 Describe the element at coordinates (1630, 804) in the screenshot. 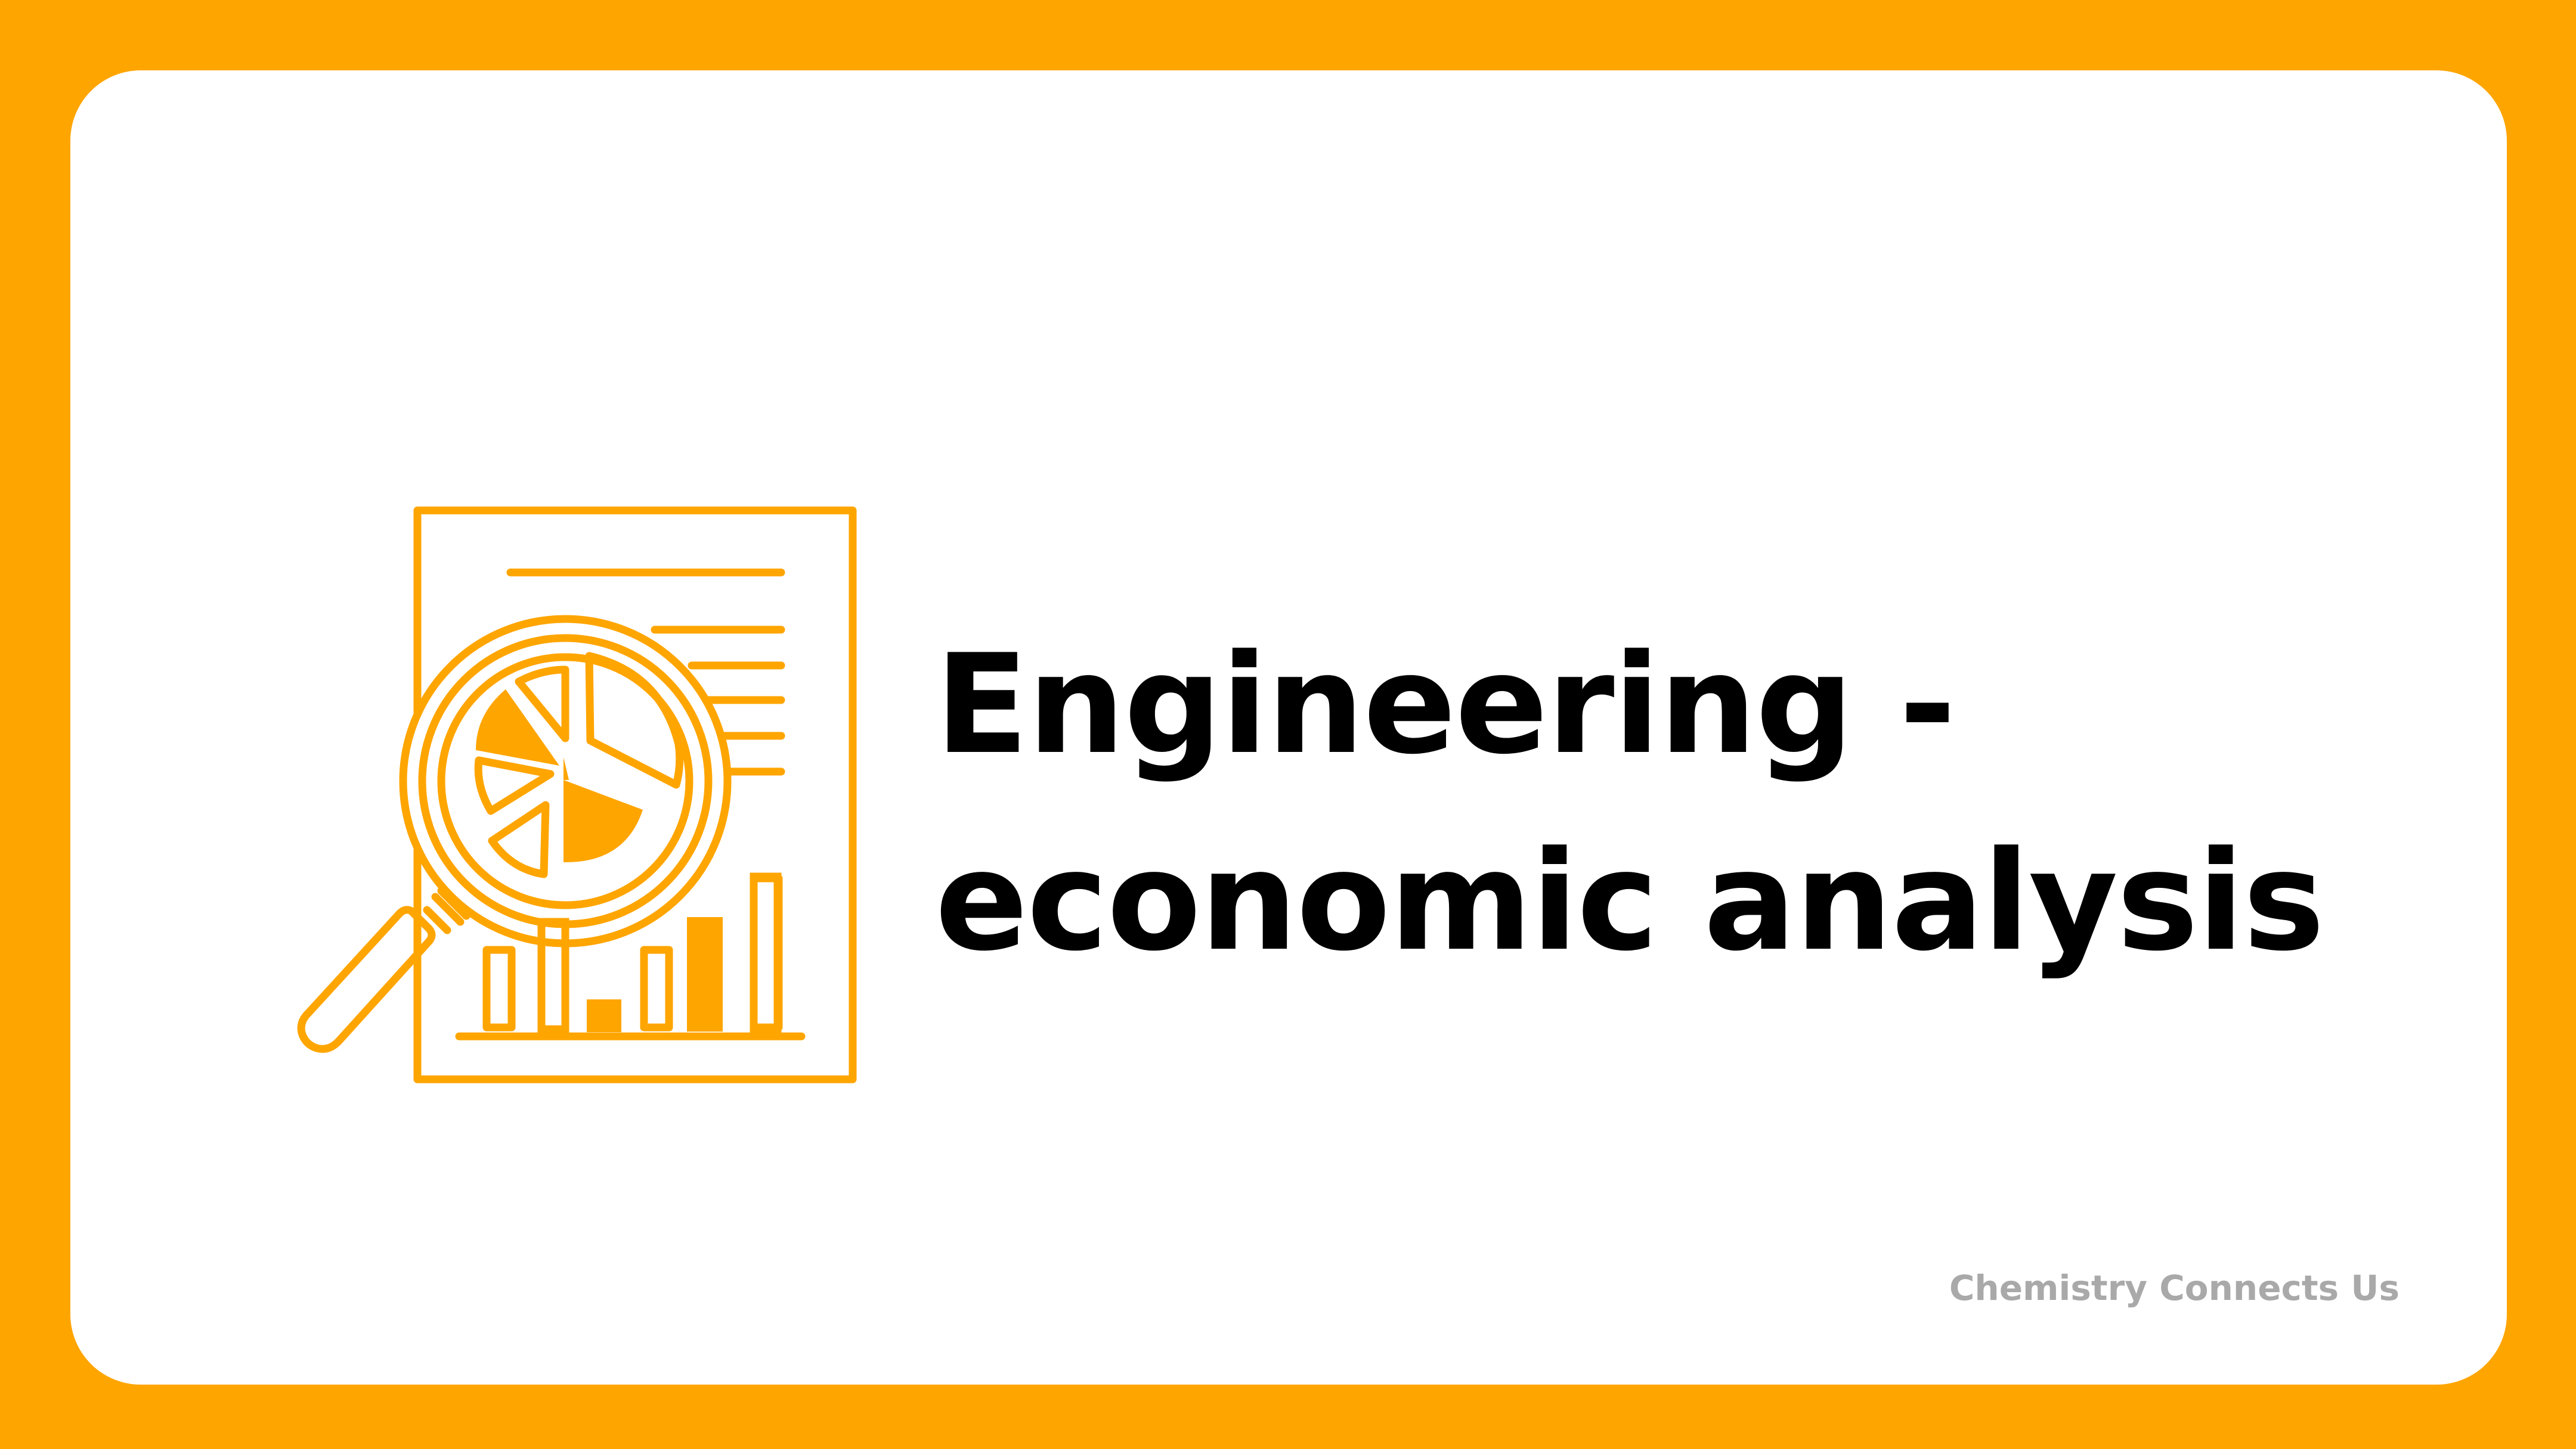

I see `slide-title: Engineering - economic analysis` at that location.